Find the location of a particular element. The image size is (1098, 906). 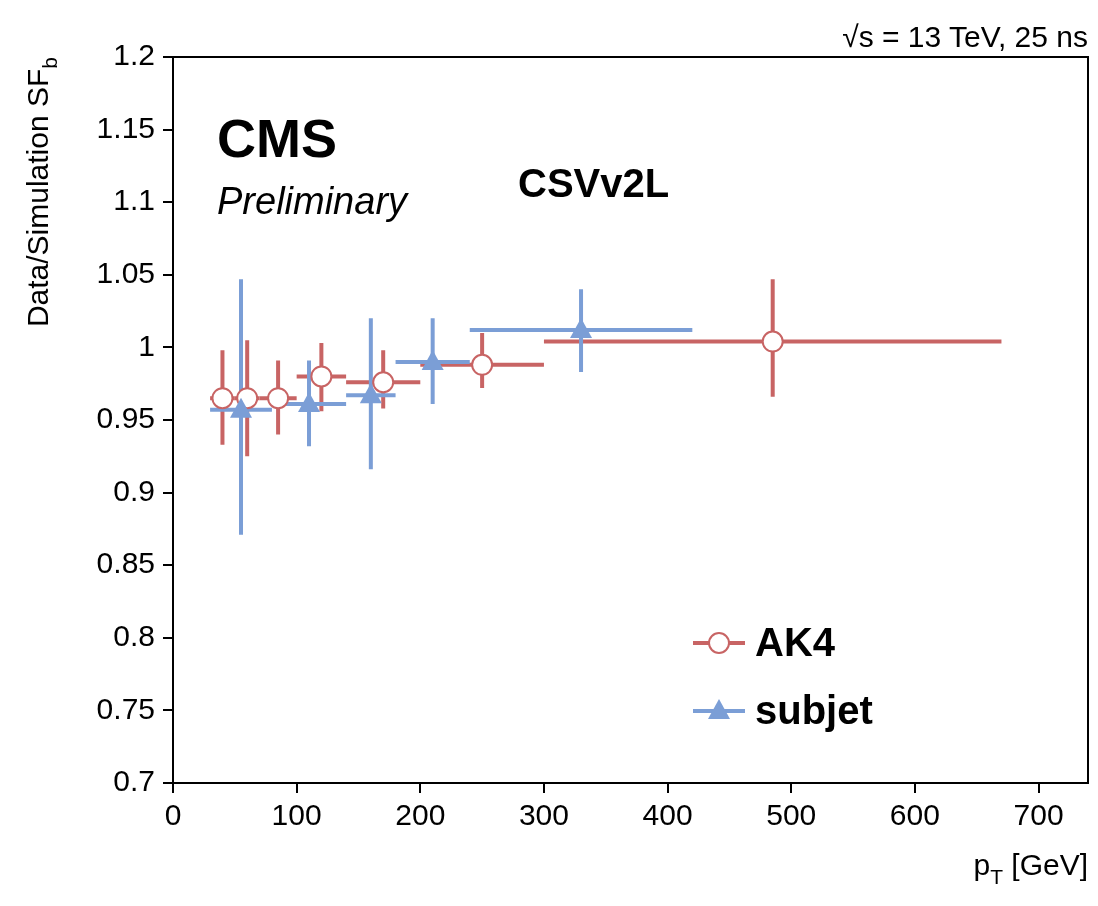

x-tick-label: 0 is located at coordinates (173, 815).